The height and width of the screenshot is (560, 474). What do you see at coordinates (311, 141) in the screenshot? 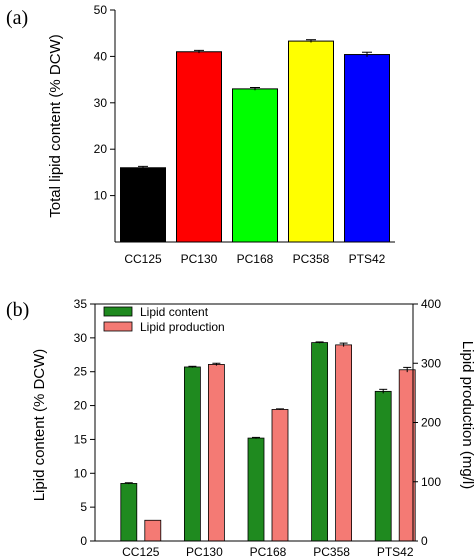
I see `panel-a-bar-pc358` at bounding box center [311, 141].